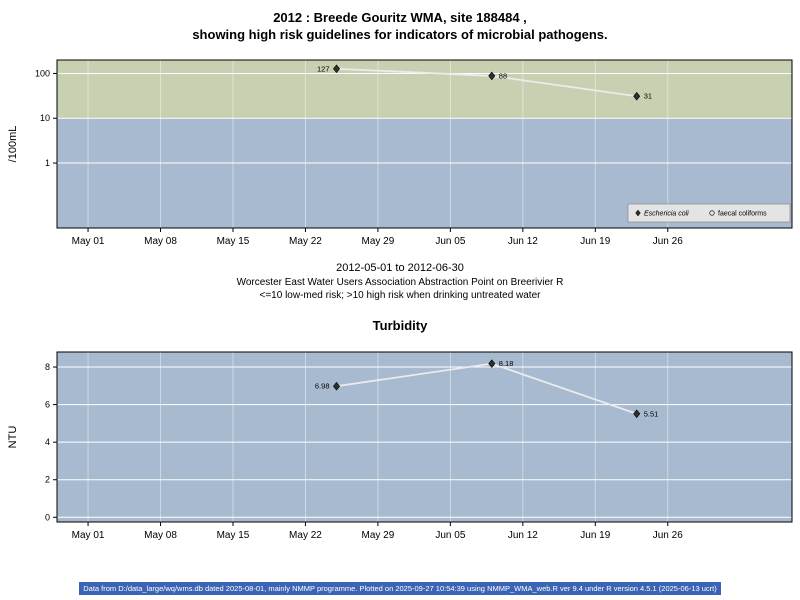  I want to click on y-tick-label: 1, so click(47, 163).